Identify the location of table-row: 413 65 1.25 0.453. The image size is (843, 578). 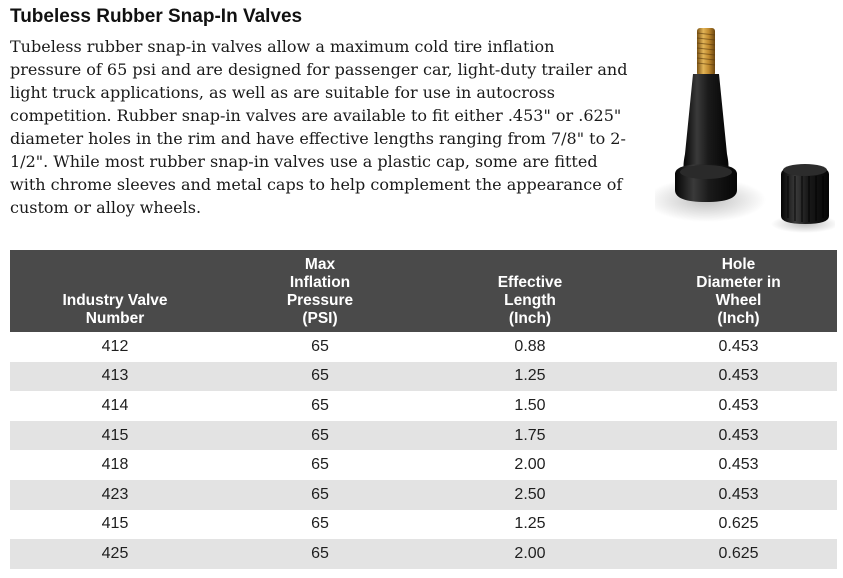
(423, 376).